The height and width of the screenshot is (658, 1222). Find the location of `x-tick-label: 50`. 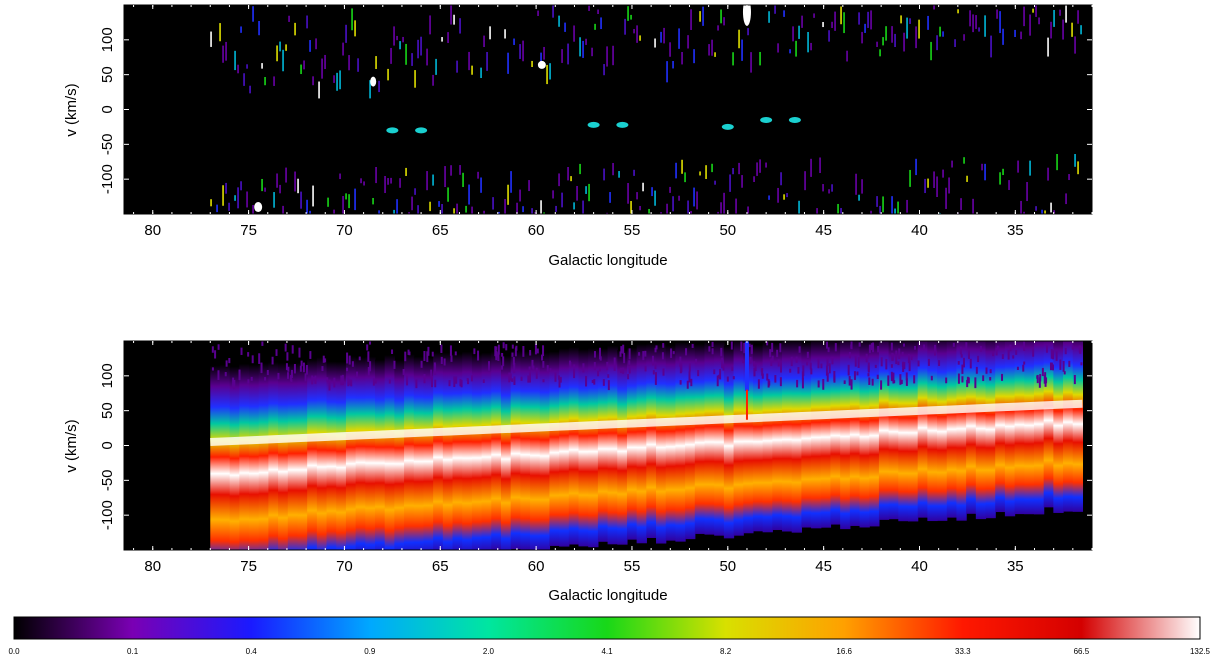

x-tick-label: 50 is located at coordinates (727, 230).